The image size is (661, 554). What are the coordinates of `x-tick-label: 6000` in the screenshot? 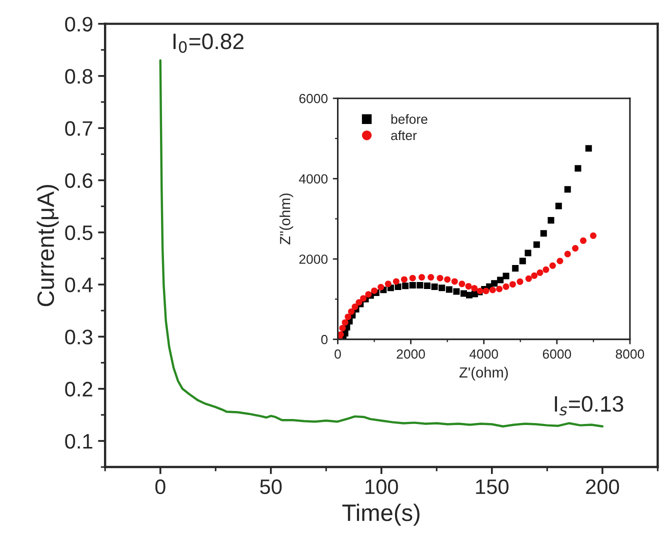 It's located at (557, 354).